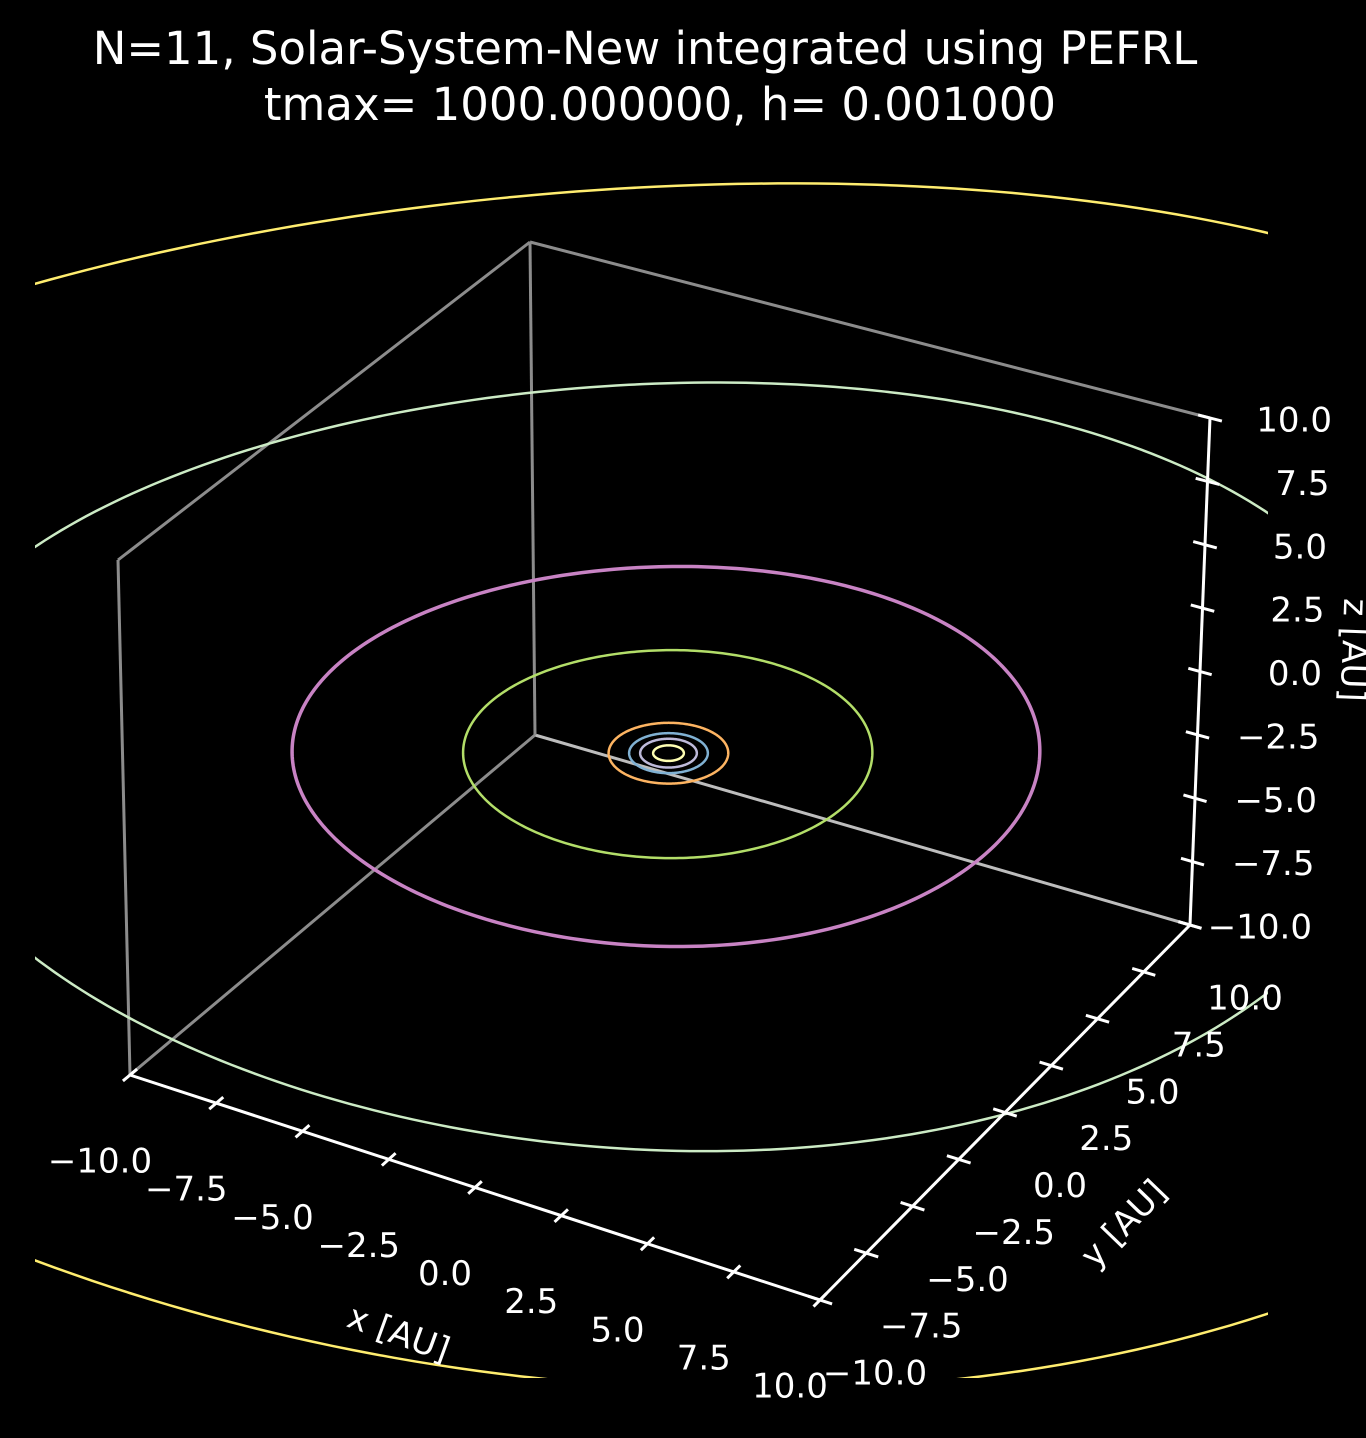 This screenshot has height=1438, width=1366. What do you see at coordinates (100, 1162) in the screenshot?
I see `x-tick-label: −10.0` at bounding box center [100, 1162].